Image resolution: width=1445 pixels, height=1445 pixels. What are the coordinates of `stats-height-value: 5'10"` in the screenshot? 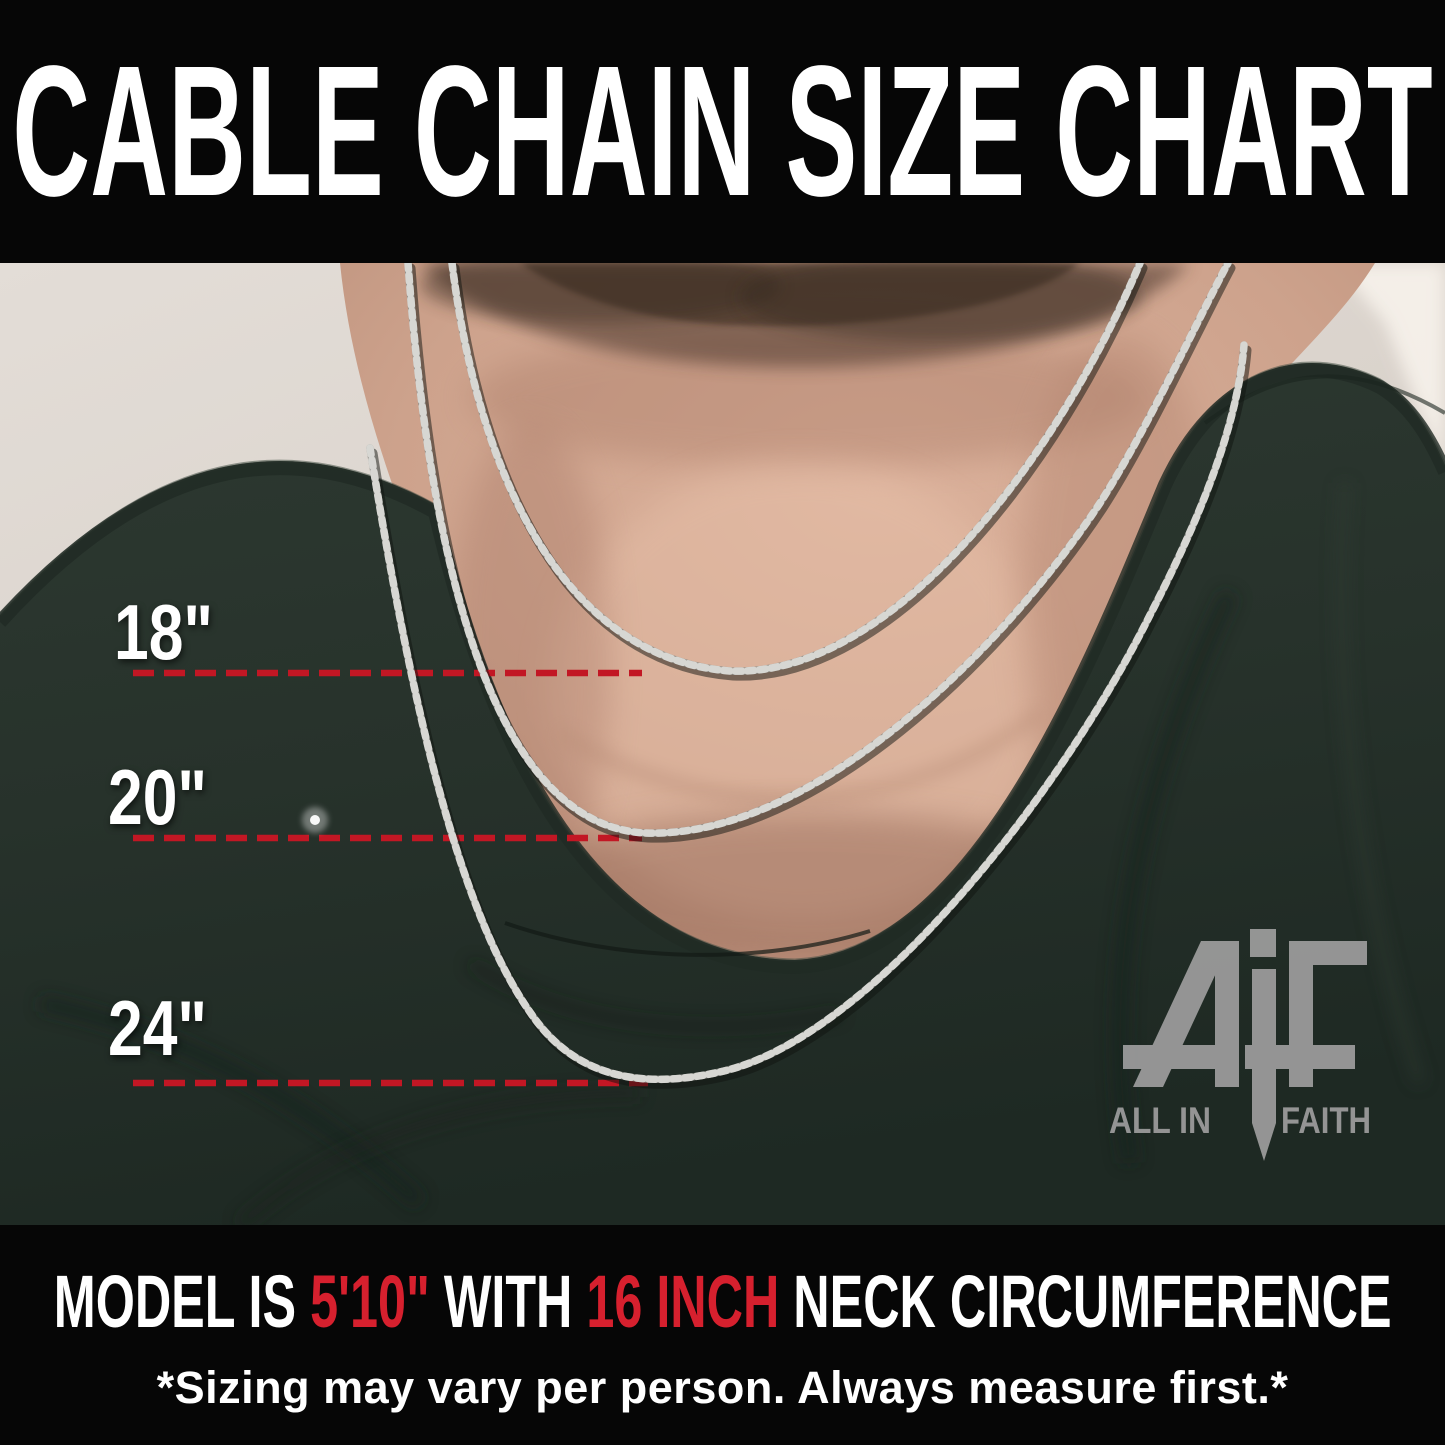 It's located at (376, 1301).